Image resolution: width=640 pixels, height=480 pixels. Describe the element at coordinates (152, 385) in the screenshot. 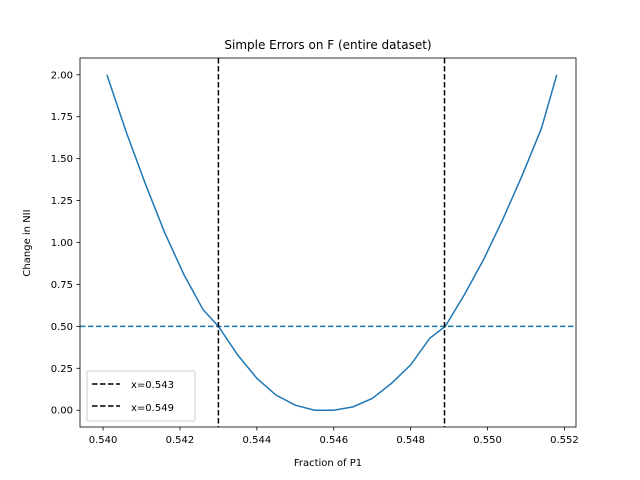

I see `legend-label-vline-1: x=0.543` at that location.